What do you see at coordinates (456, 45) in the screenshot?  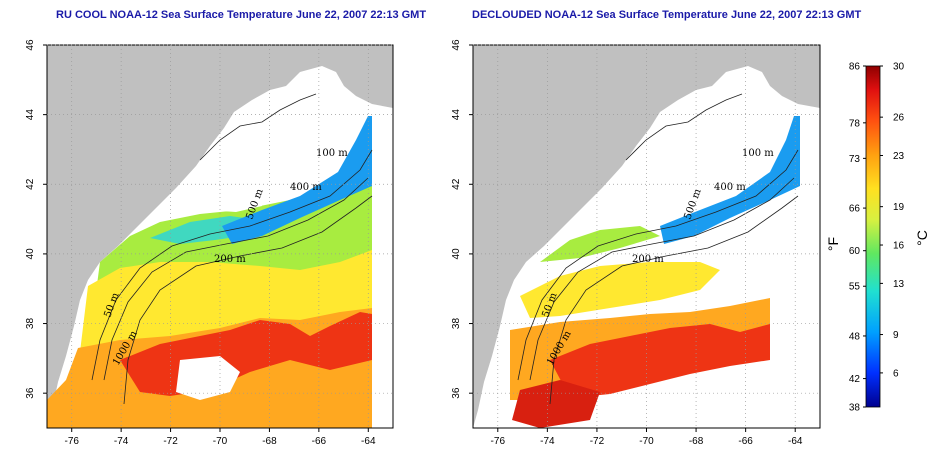 I see `right-lat-tick-label: 46` at bounding box center [456, 45].